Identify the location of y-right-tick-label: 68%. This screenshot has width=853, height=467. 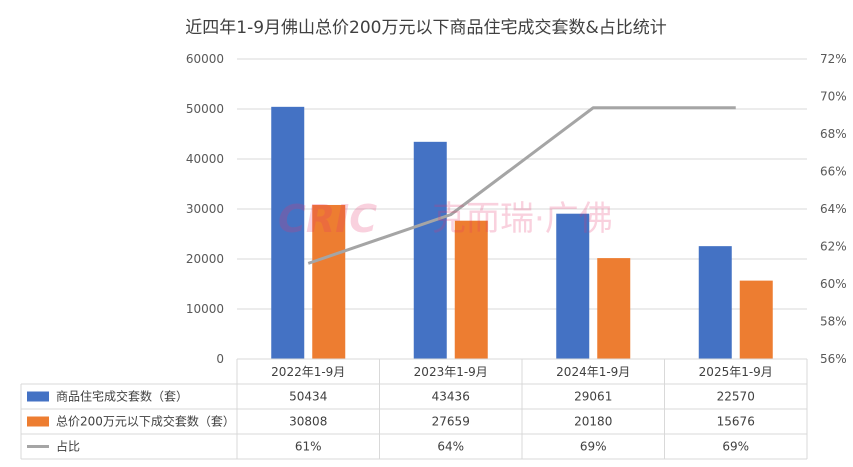
(833, 134).